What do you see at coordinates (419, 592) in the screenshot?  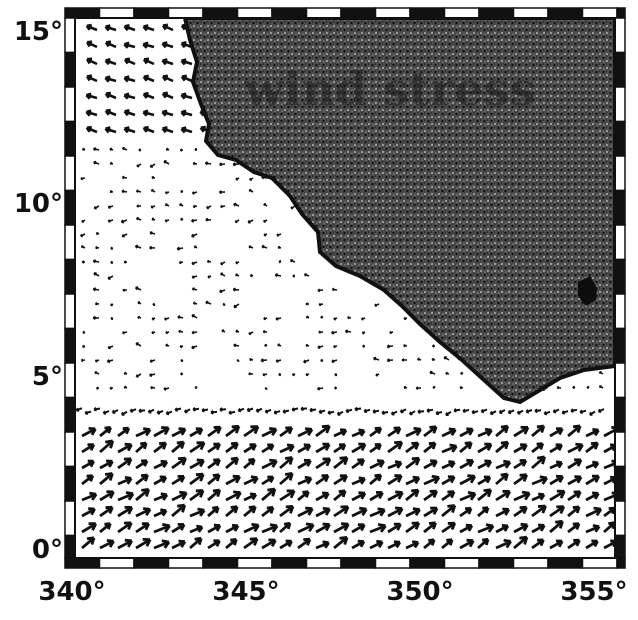 I see `x-tick-label: 350°` at bounding box center [419, 592].